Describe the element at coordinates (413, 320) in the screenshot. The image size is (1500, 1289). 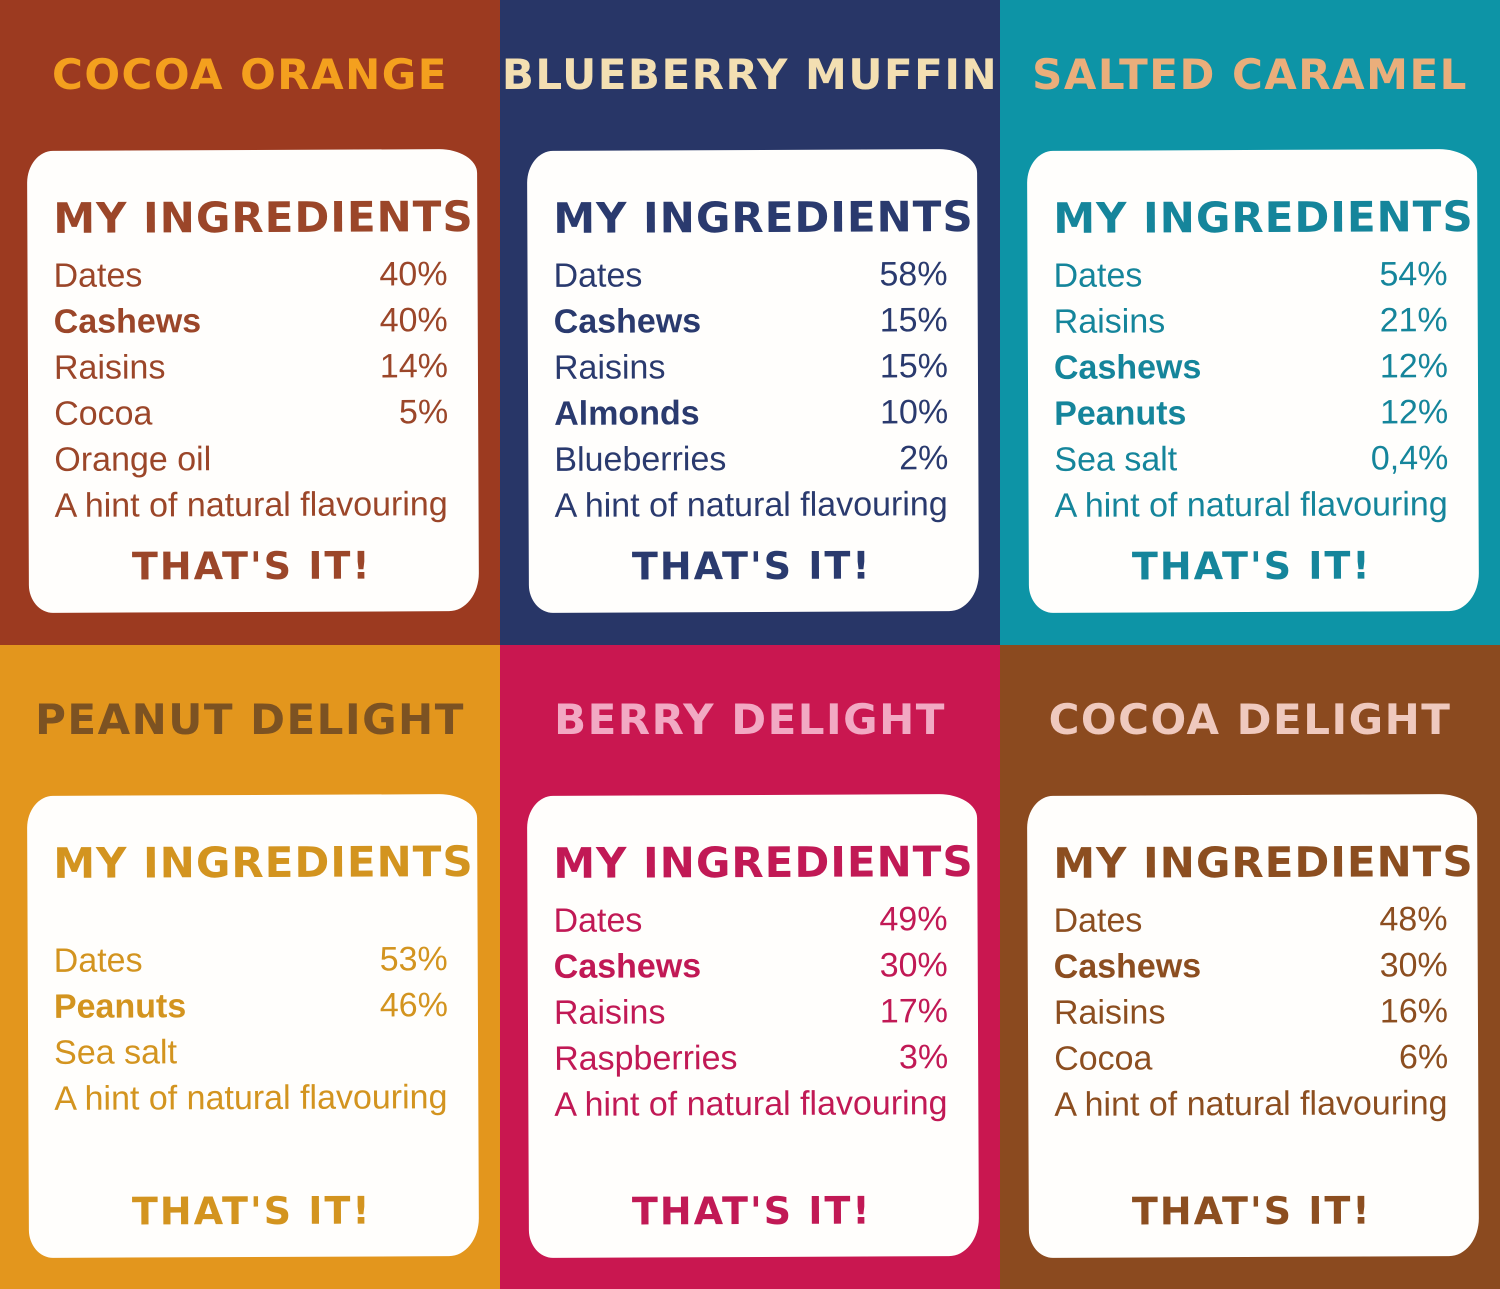
I see `ingredient-amount: 40%` at that location.